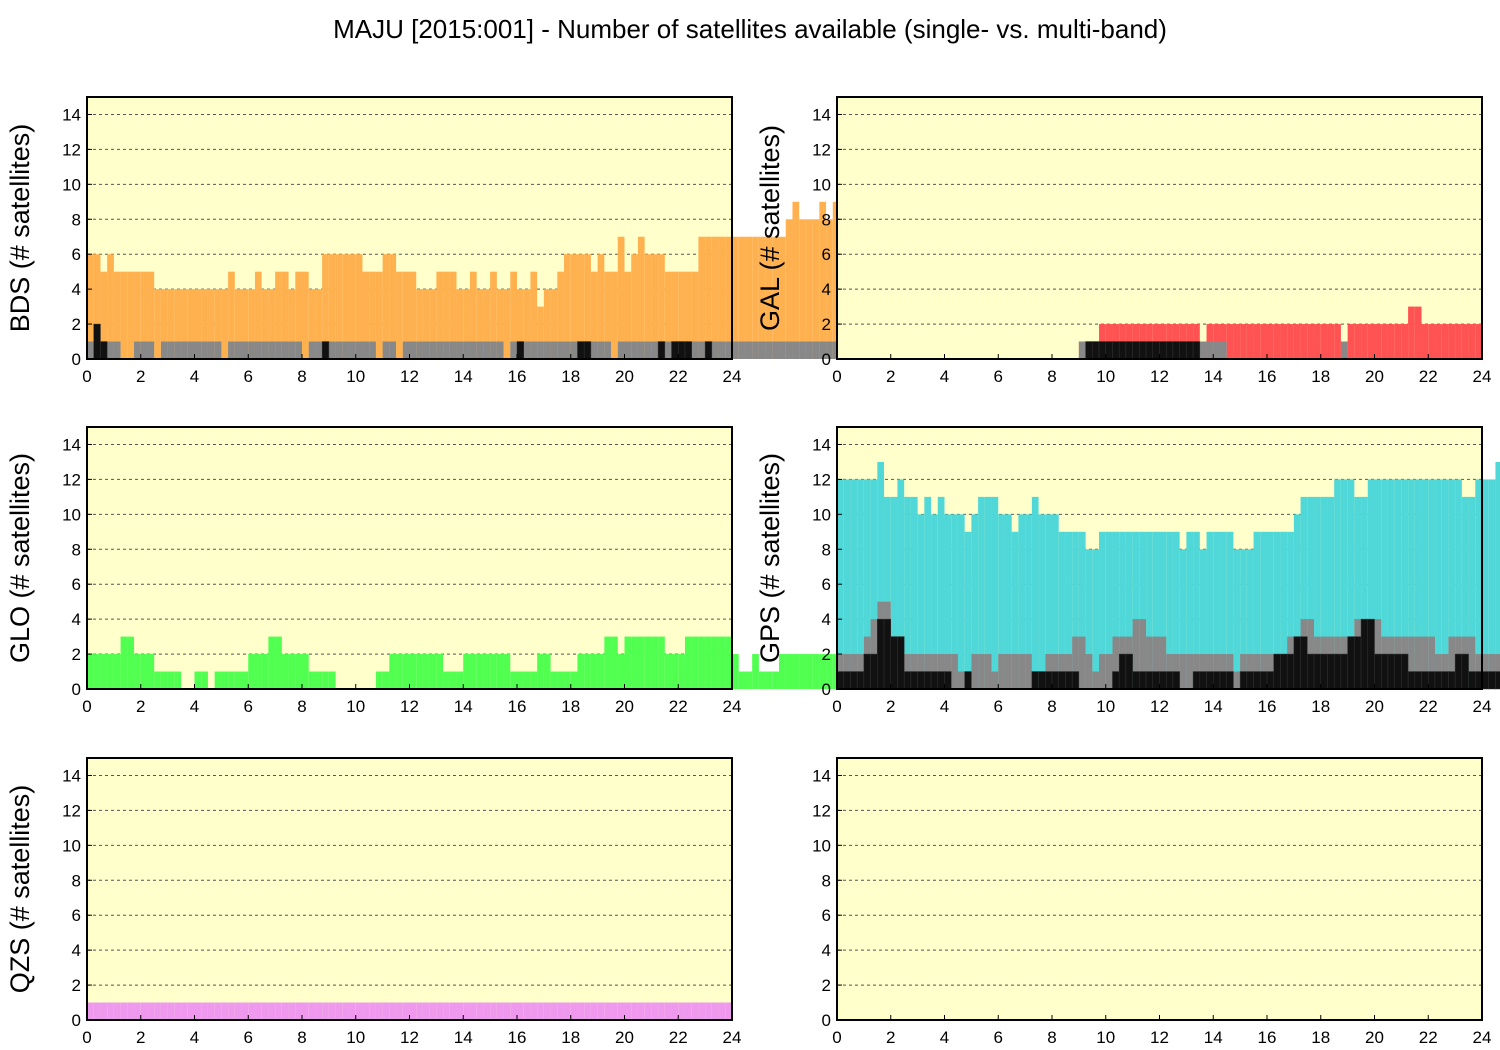 The height and width of the screenshot is (1050, 1500). Describe the element at coordinates (1267, 1037) in the screenshot. I see `x-tick-label: 16` at that location.